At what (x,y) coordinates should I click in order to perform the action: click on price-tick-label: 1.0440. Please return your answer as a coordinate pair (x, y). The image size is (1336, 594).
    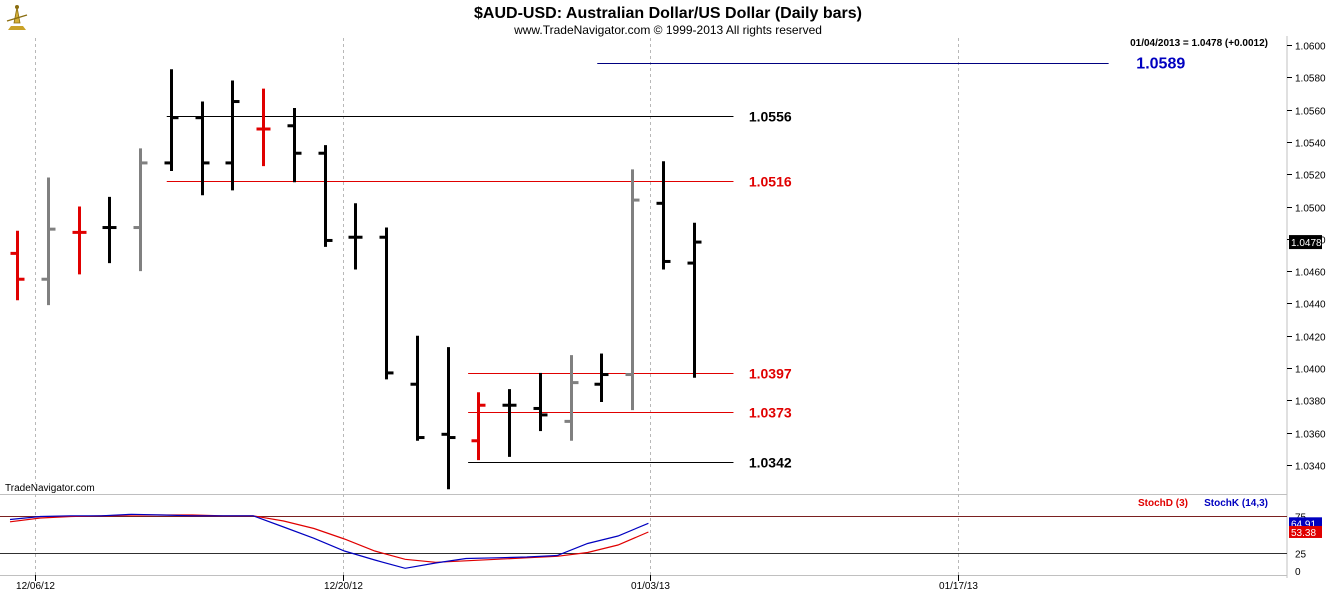
    Looking at the image, I should click on (1310, 305).